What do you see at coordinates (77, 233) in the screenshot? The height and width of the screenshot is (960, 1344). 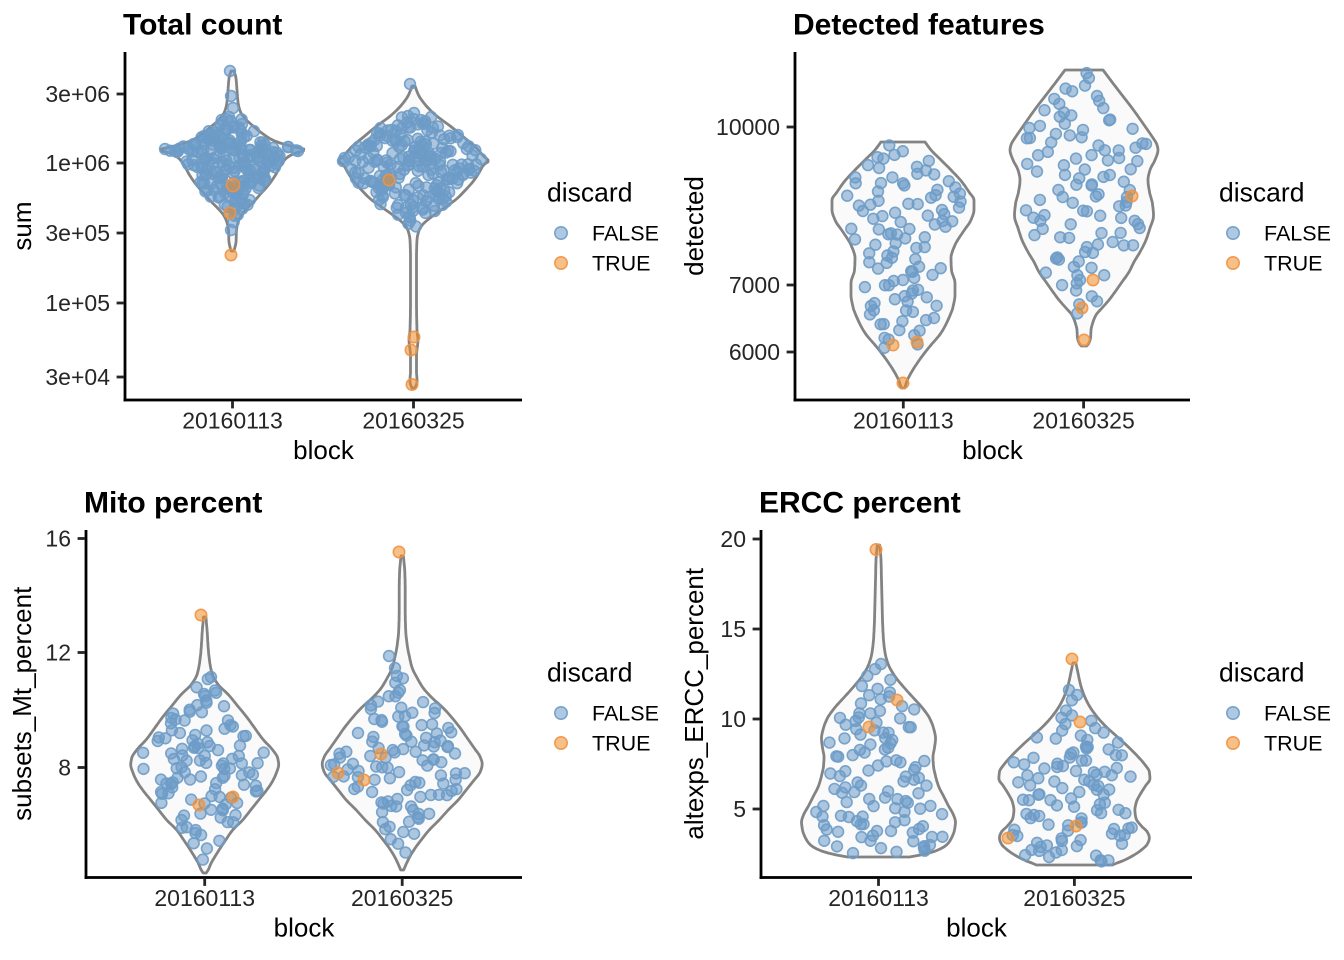 I see `svg-text: 3e+05` at bounding box center [77, 233].